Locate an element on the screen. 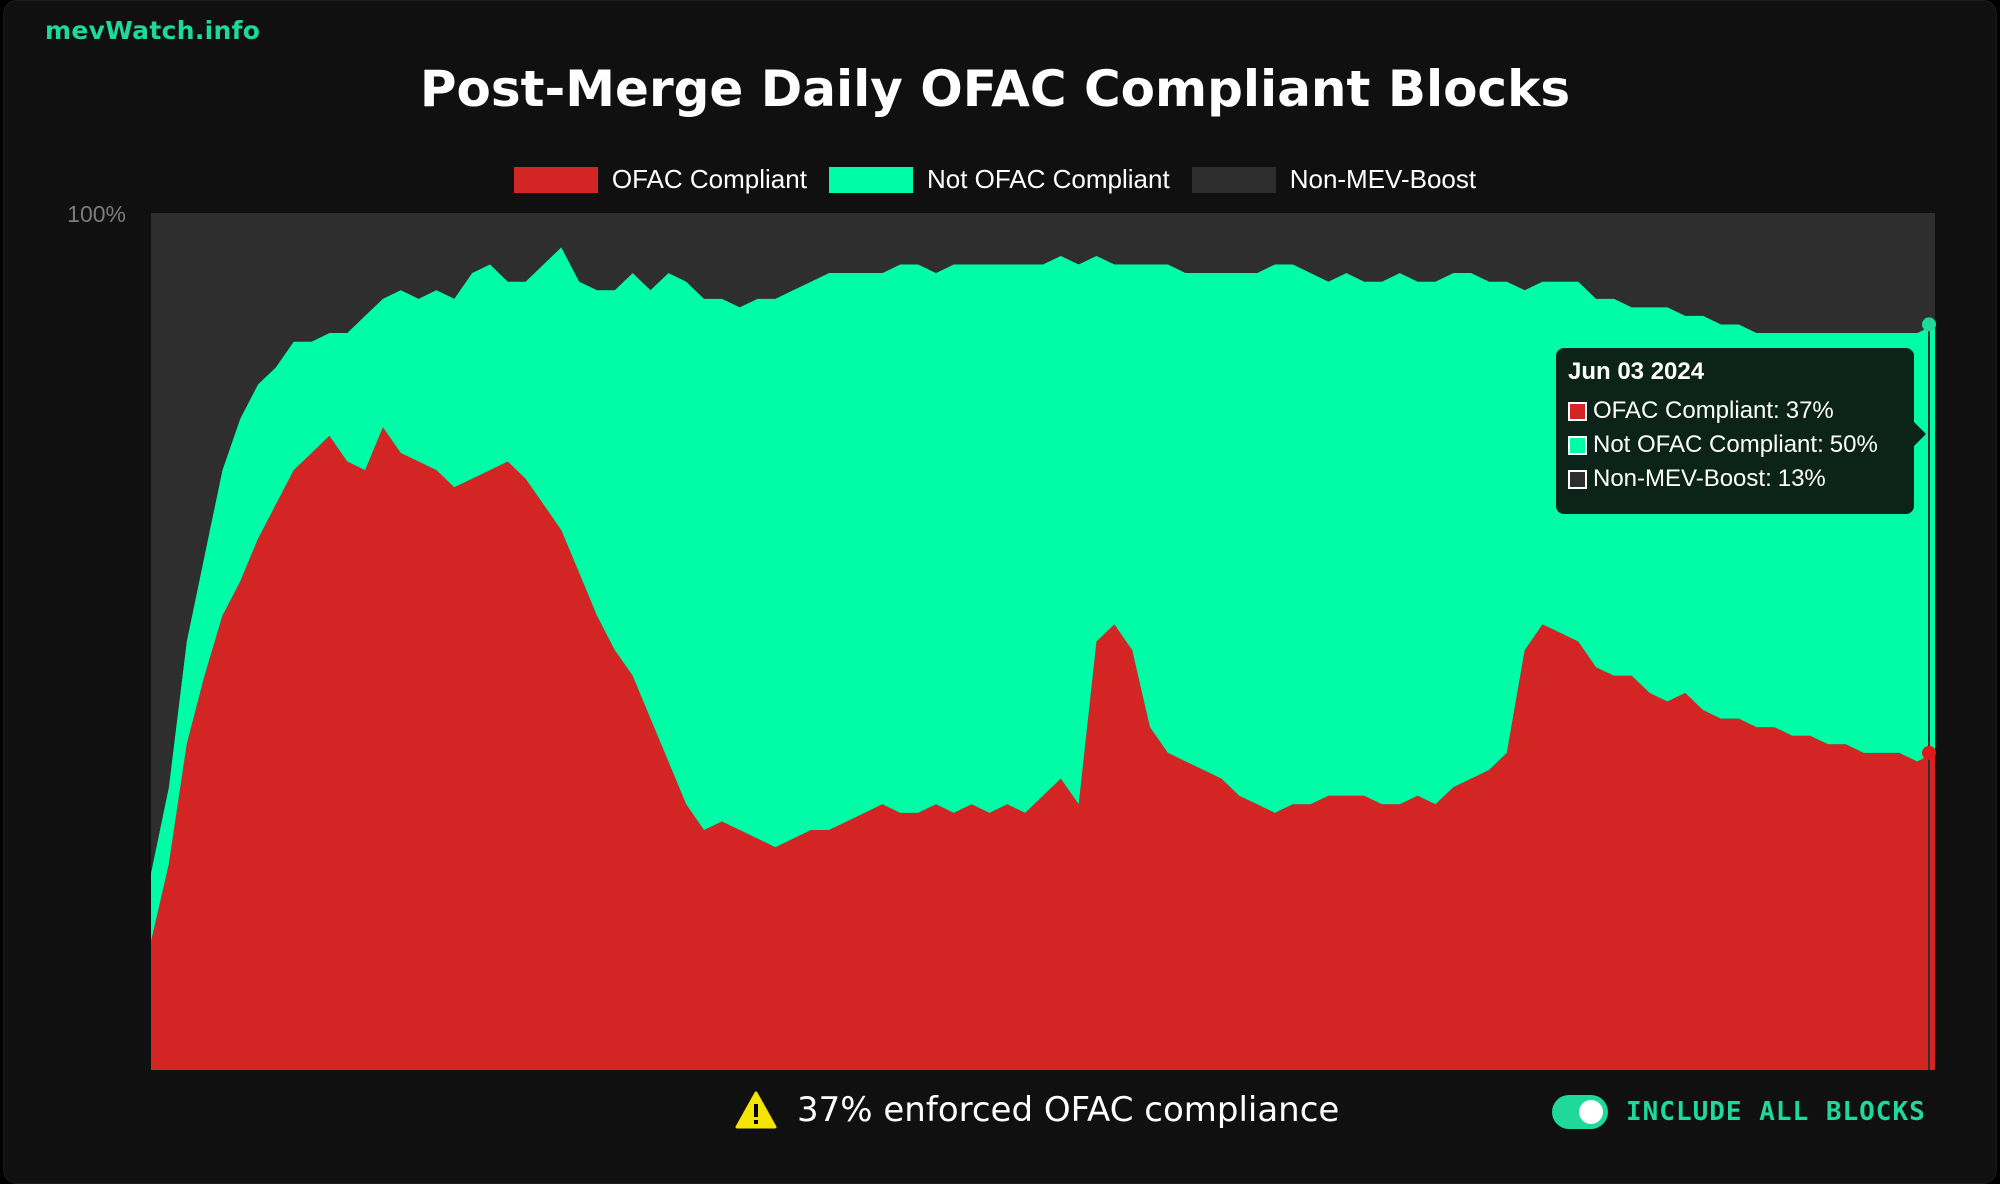 This screenshot has width=2000, height=1184. tooltip-label-not-ofac-compliant: Not OFAC Compliant: is located at coordinates (1708, 444).